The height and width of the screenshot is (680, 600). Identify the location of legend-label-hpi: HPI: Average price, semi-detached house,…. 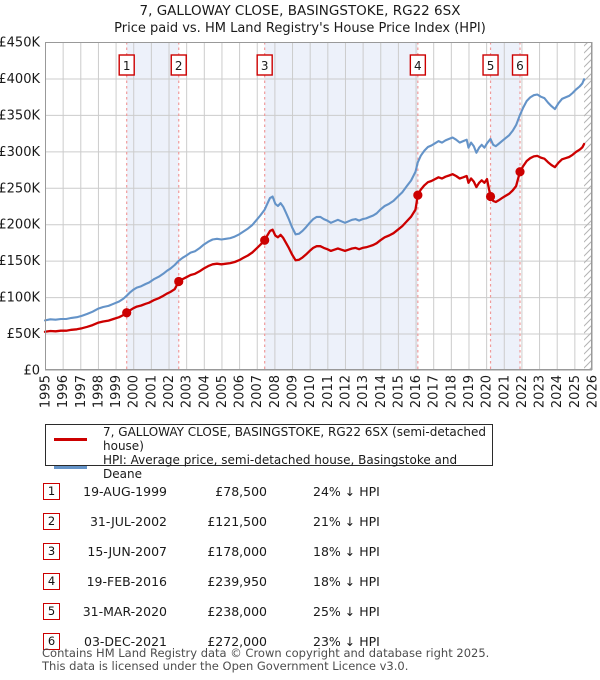
(280, 467).